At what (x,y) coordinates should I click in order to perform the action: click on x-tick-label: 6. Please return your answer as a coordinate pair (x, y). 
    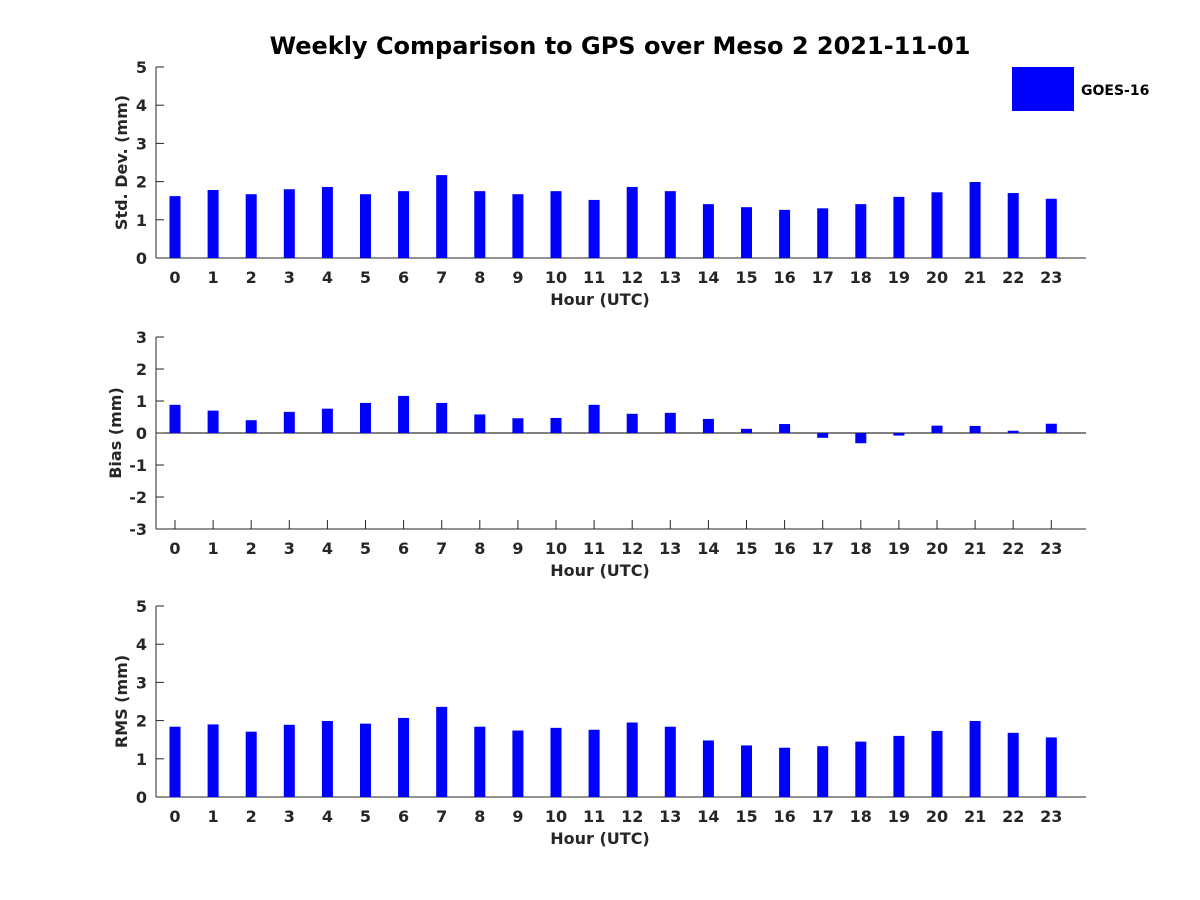
    Looking at the image, I should click on (403, 816).